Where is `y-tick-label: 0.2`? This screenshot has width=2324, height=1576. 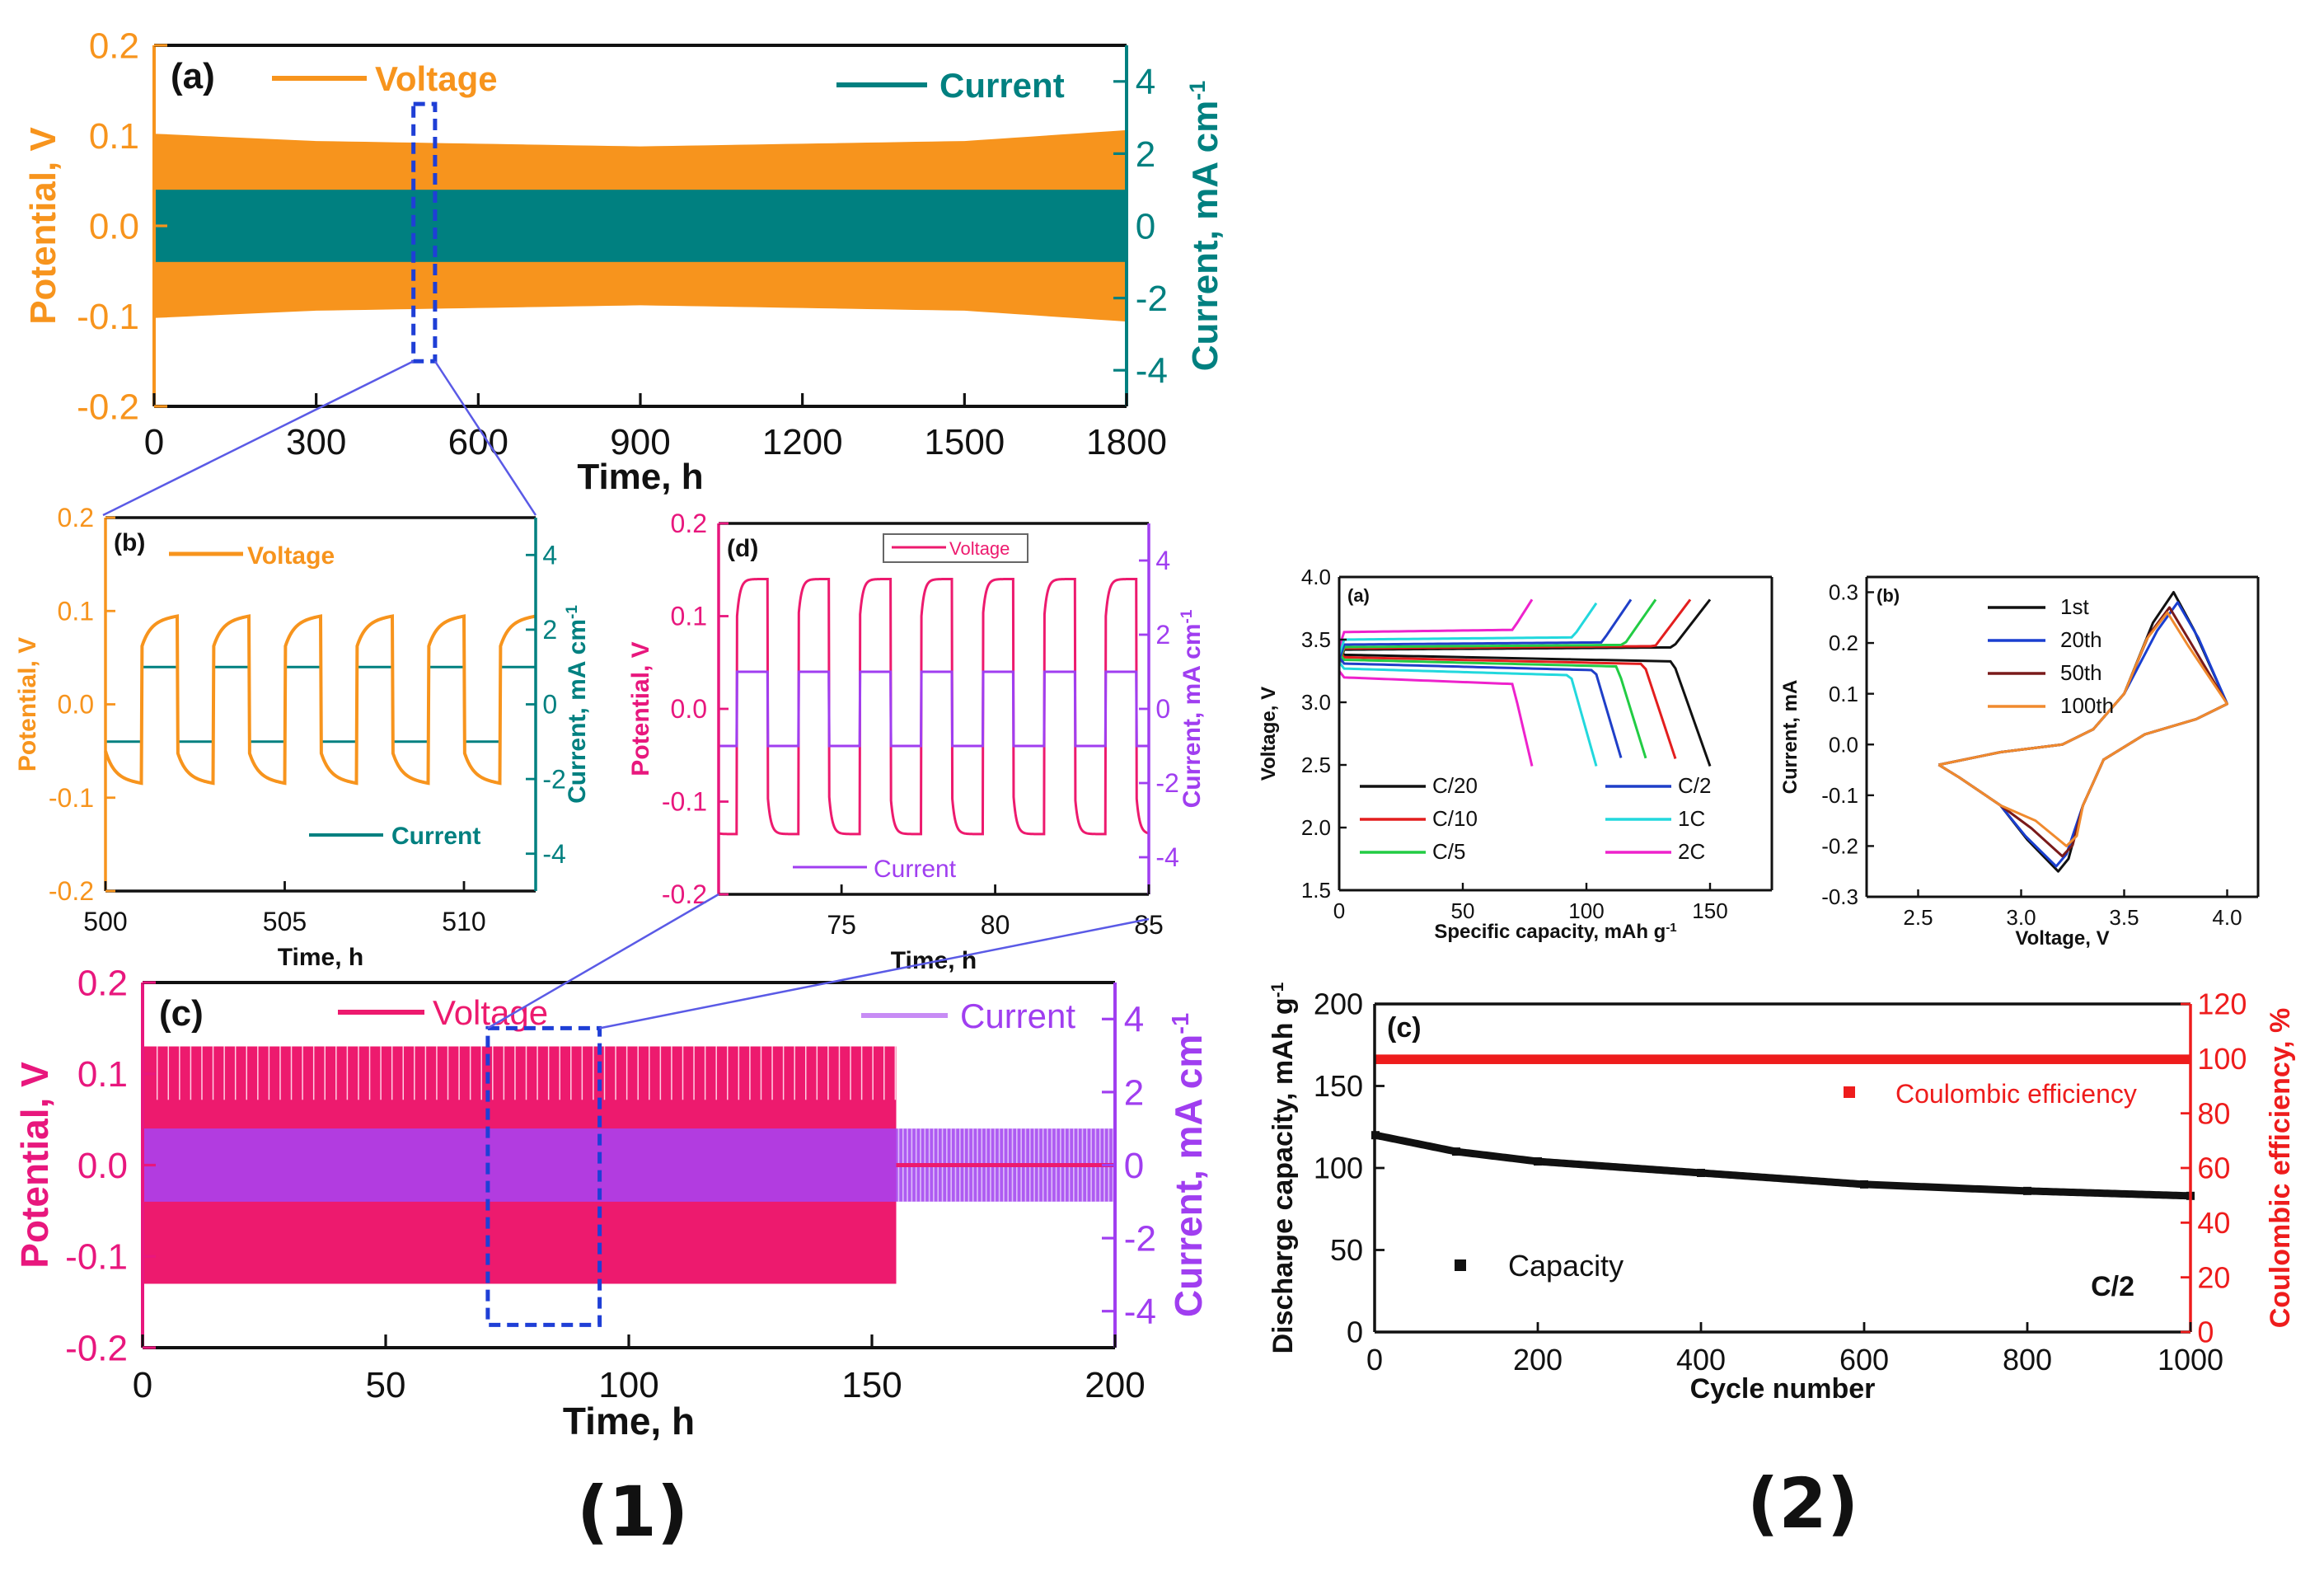
y-tick-label: 0.2 is located at coordinates (1843, 643).